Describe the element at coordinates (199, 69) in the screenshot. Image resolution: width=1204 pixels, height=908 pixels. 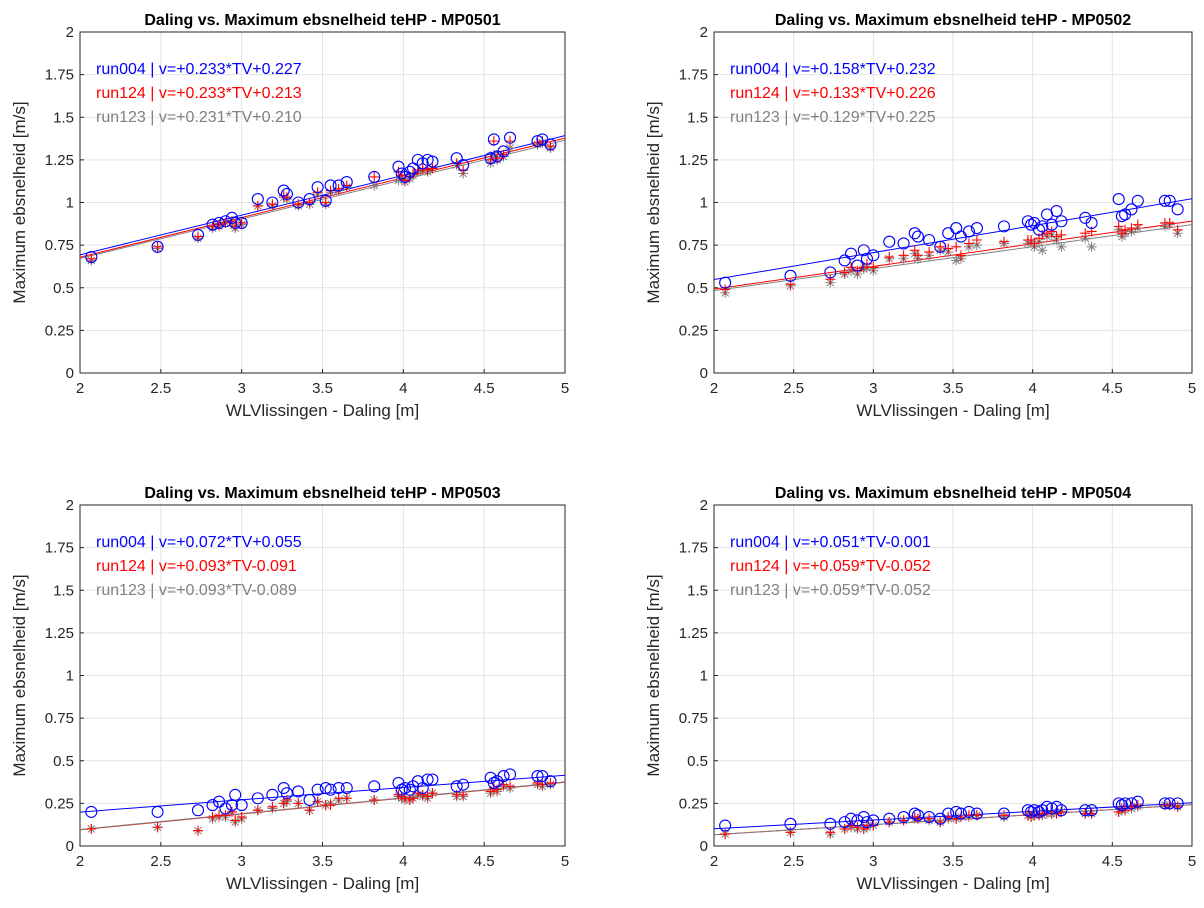
I see `legend-entry-run004: run004 | v=+0.233*TV+0.227` at that location.